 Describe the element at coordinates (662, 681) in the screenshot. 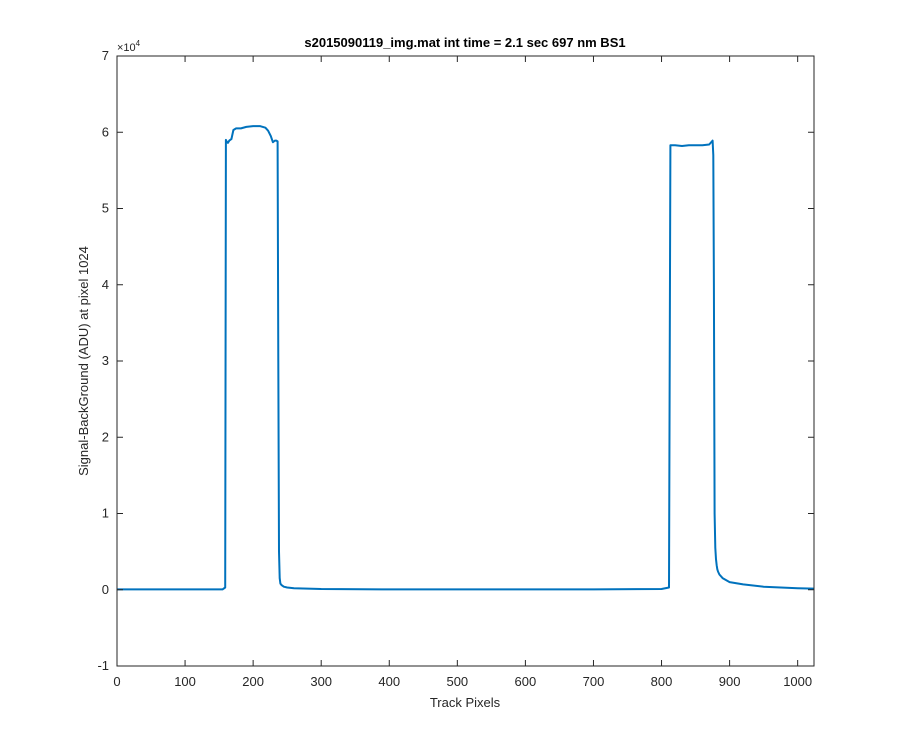

I see `x-tick-label: 800` at that location.